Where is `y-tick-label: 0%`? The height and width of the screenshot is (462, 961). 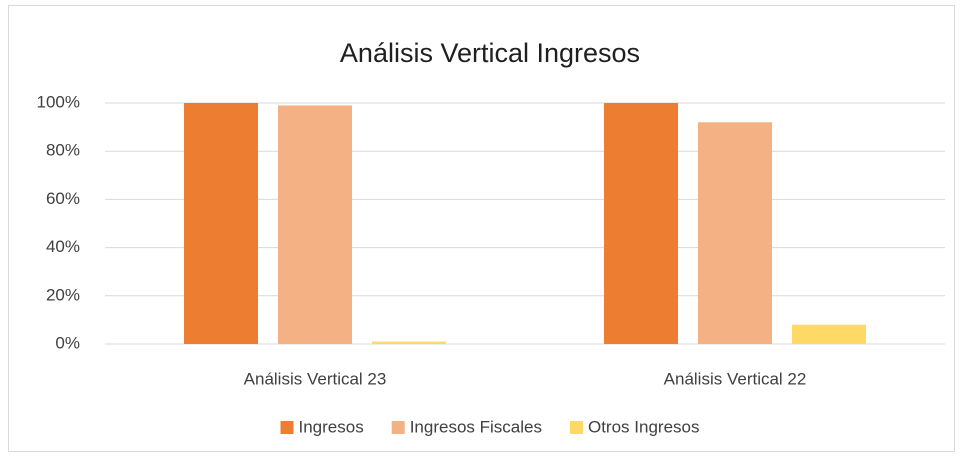
y-tick-label: 0% is located at coordinates (67, 342).